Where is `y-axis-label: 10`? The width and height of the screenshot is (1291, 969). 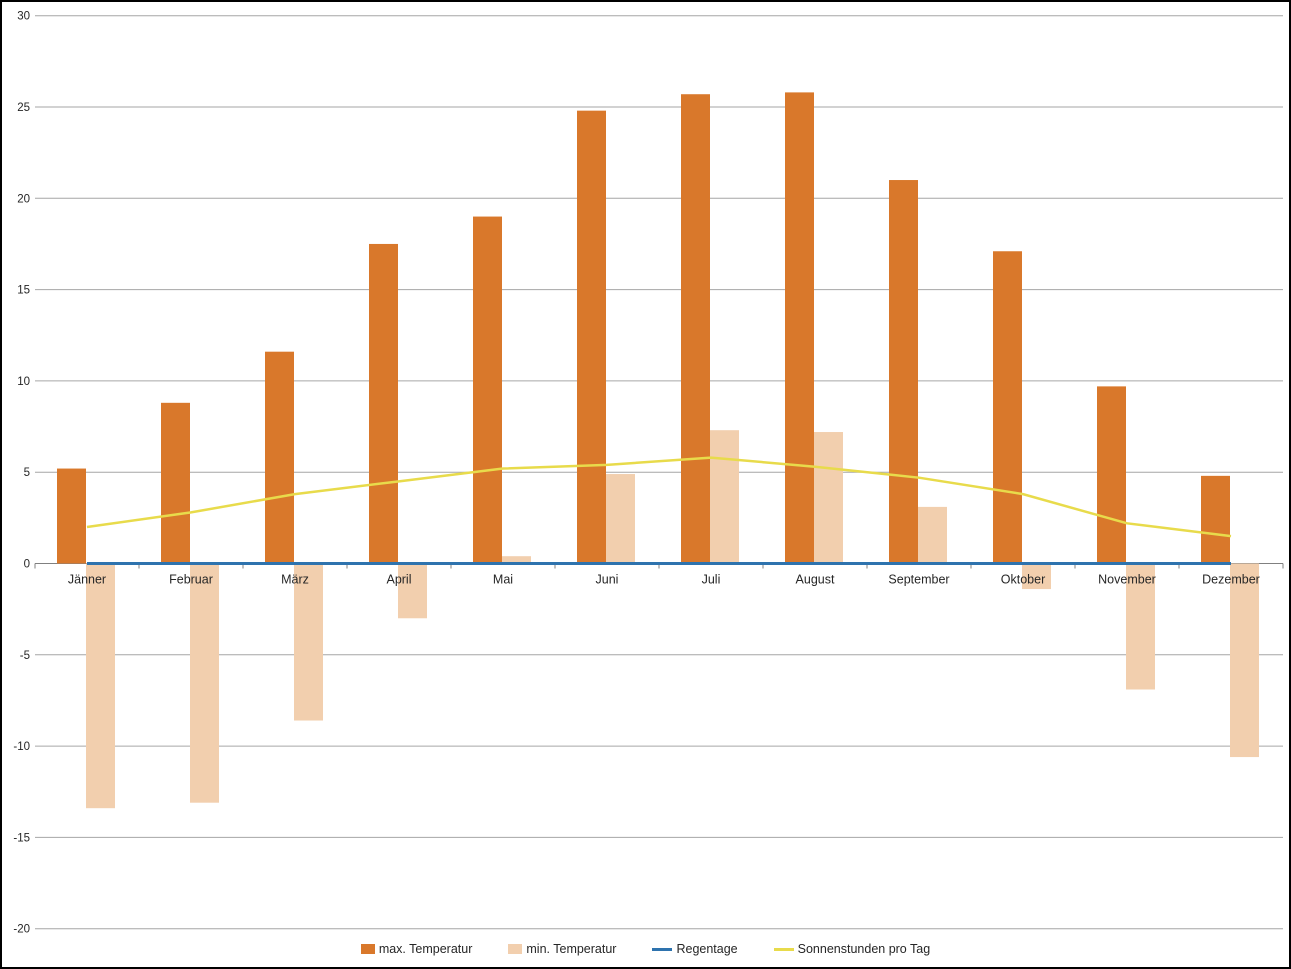 y-axis-label: 10 is located at coordinates (23, 382).